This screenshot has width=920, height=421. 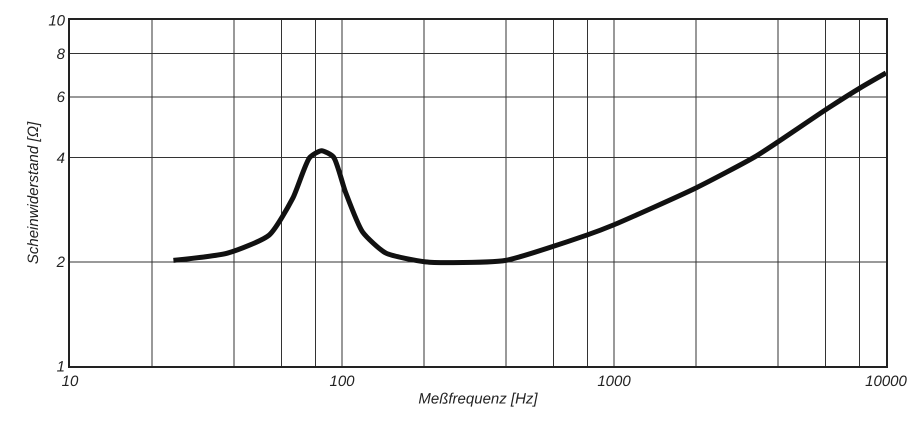 What do you see at coordinates (61, 54) in the screenshot?
I see `y-tick-label: 8` at bounding box center [61, 54].